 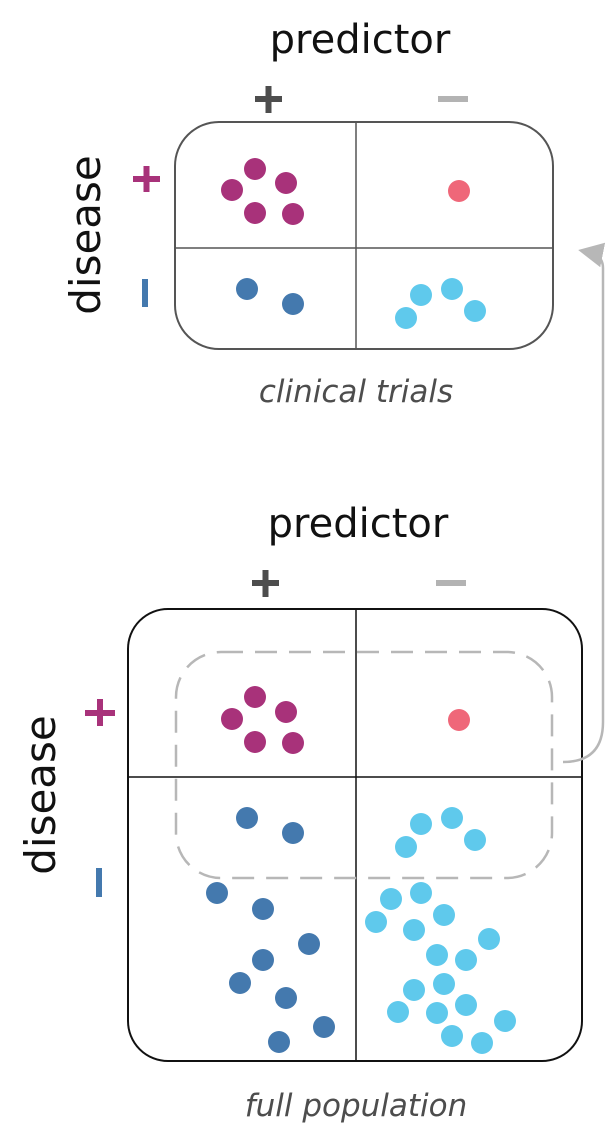 What do you see at coordinates (364, 235) in the screenshot?
I see `top-contingency-box` at bounding box center [364, 235].